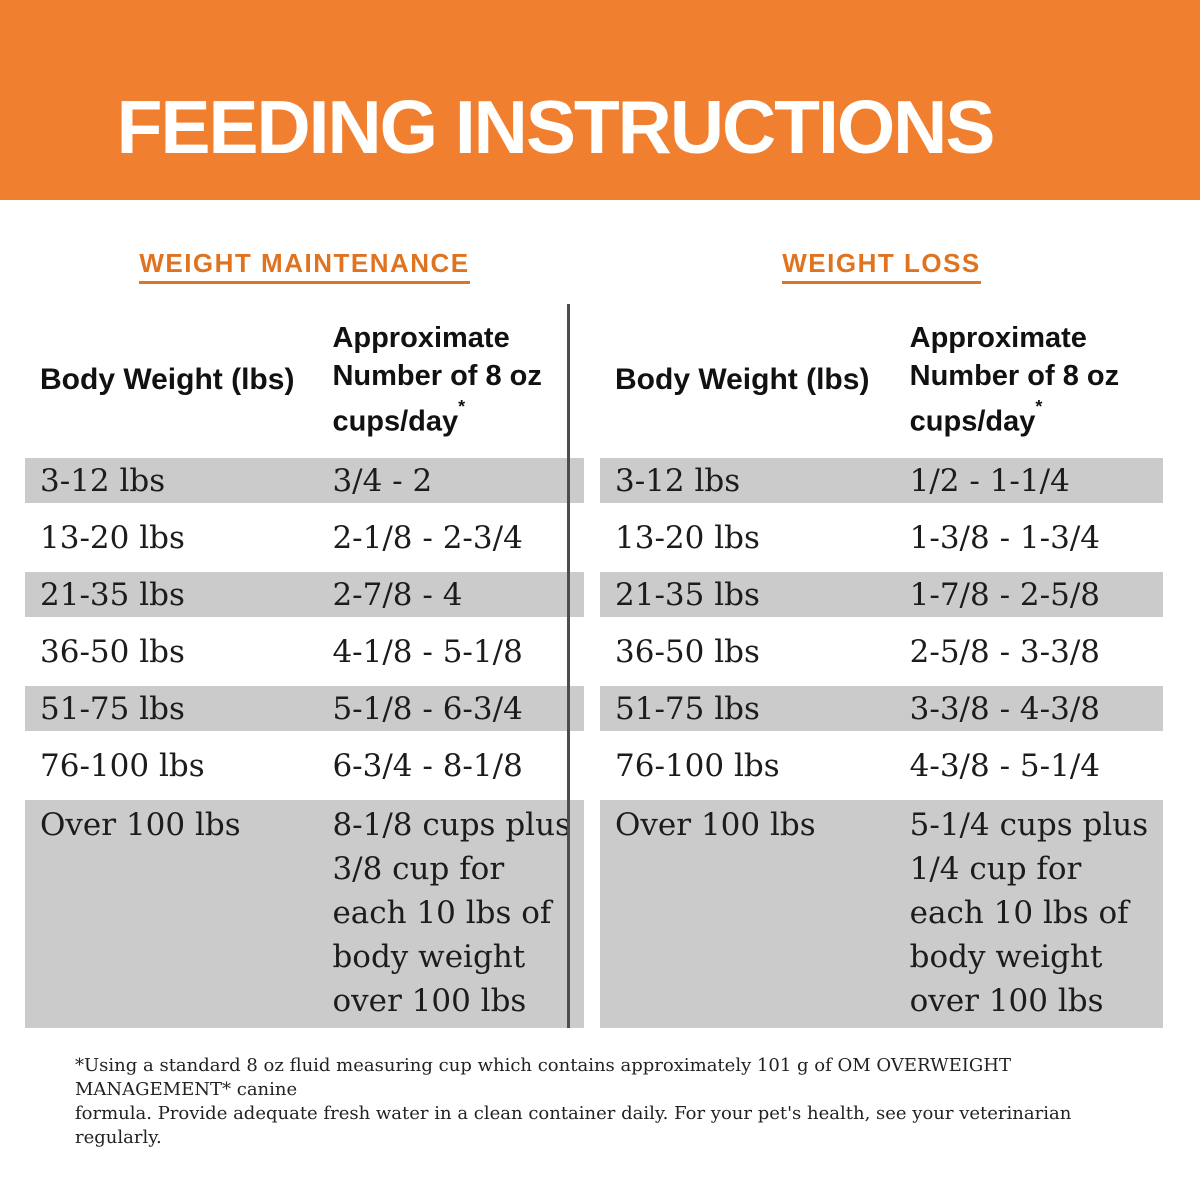 The height and width of the screenshot is (1200, 1200). I want to click on vertical-divider, so click(568, 666).